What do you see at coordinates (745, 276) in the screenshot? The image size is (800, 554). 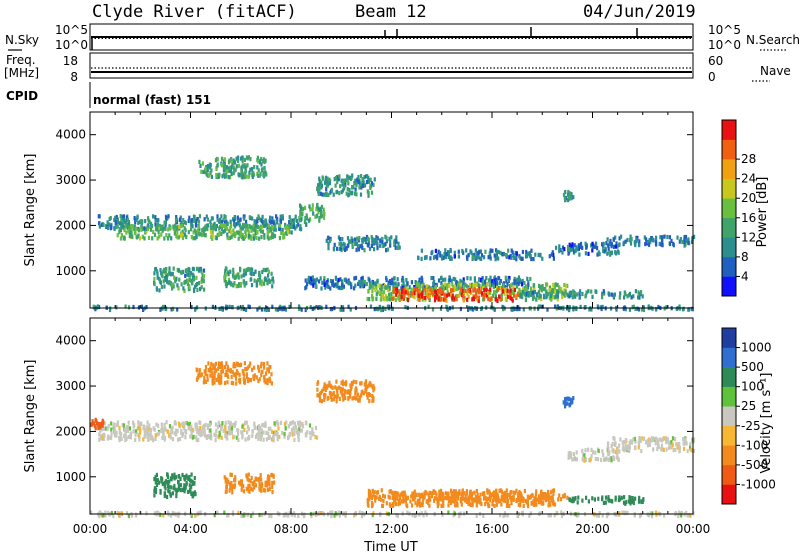 I see `colorbar-tick-label: 4` at bounding box center [745, 276].